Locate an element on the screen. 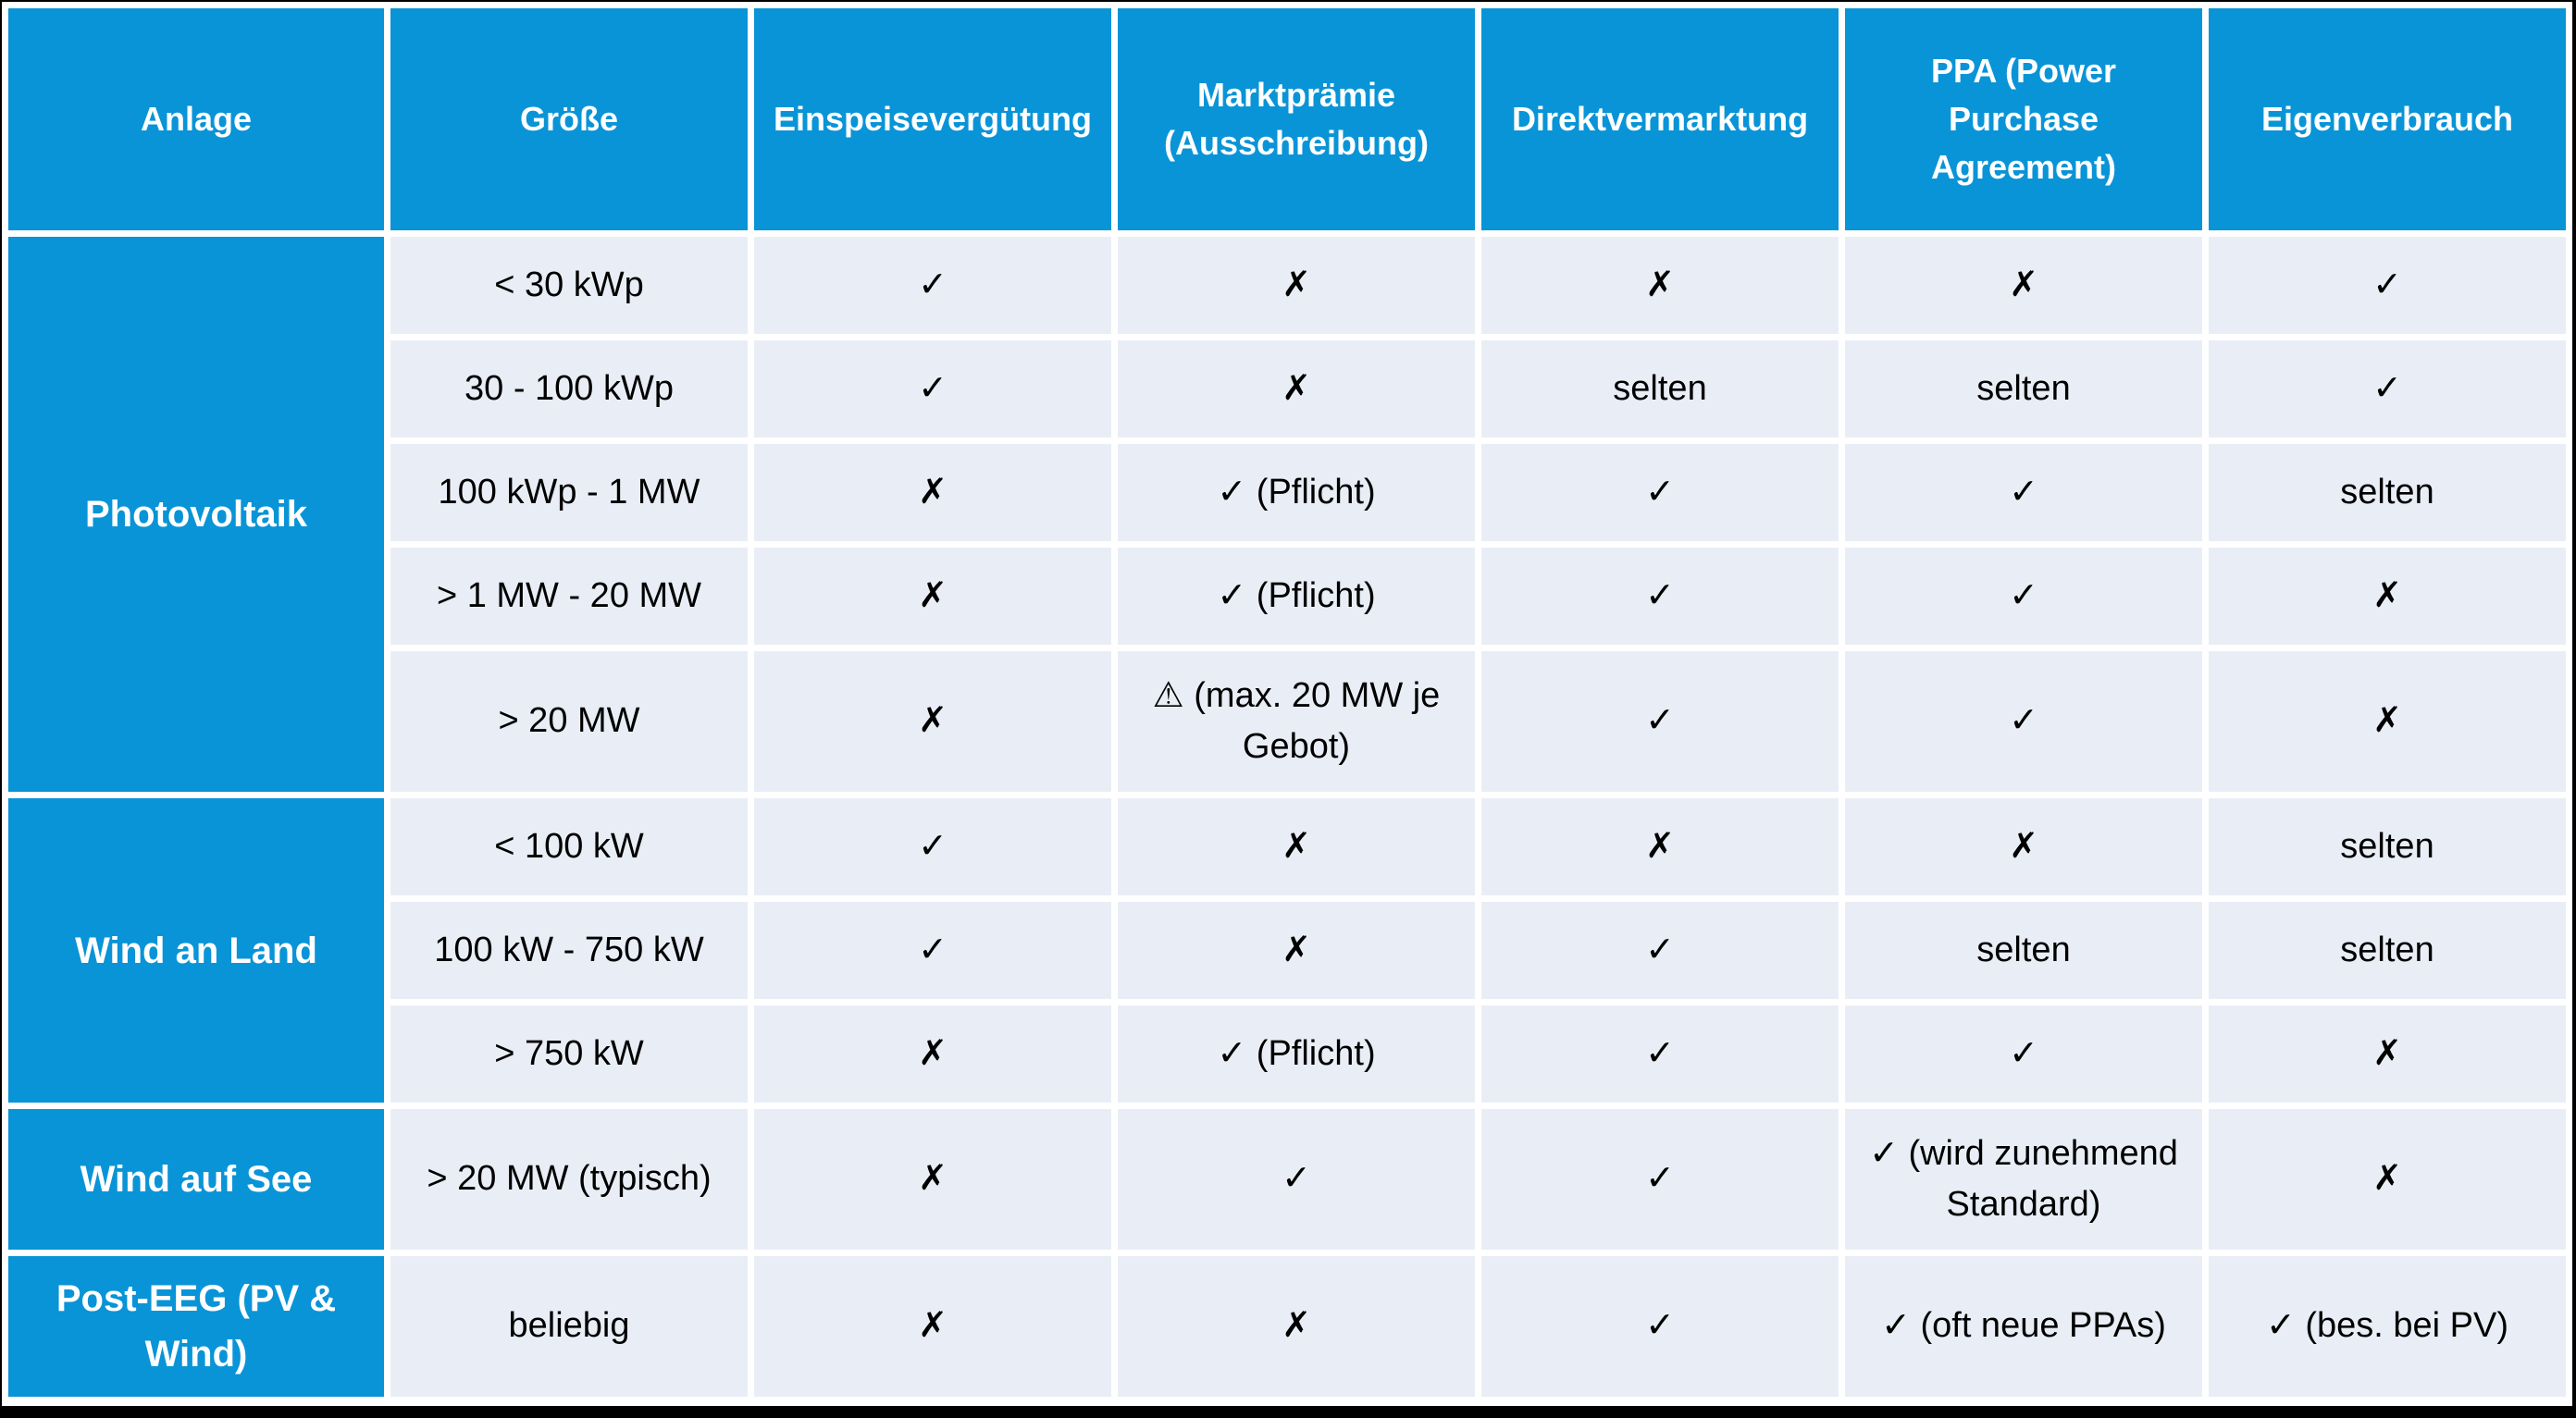 The width and height of the screenshot is (2576, 1418). table-row: > 750 kW ✗ ✓ (Pflicht) ✓ ✓ ✗ is located at coordinates (1287, 1054).